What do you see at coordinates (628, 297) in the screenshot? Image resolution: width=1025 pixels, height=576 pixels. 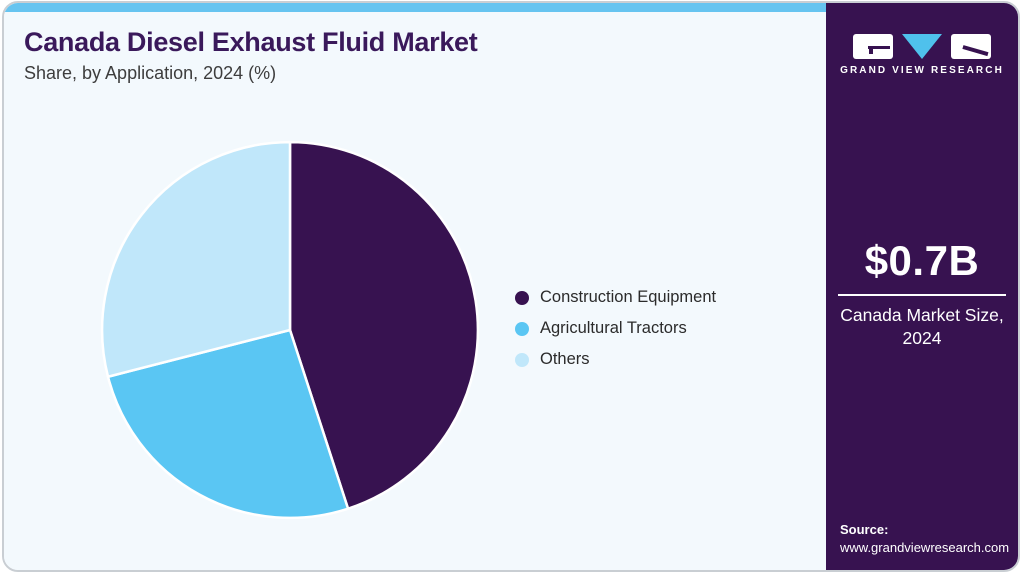 I see `legend-label: Construction Equipment` at bounding box center [628, 297].